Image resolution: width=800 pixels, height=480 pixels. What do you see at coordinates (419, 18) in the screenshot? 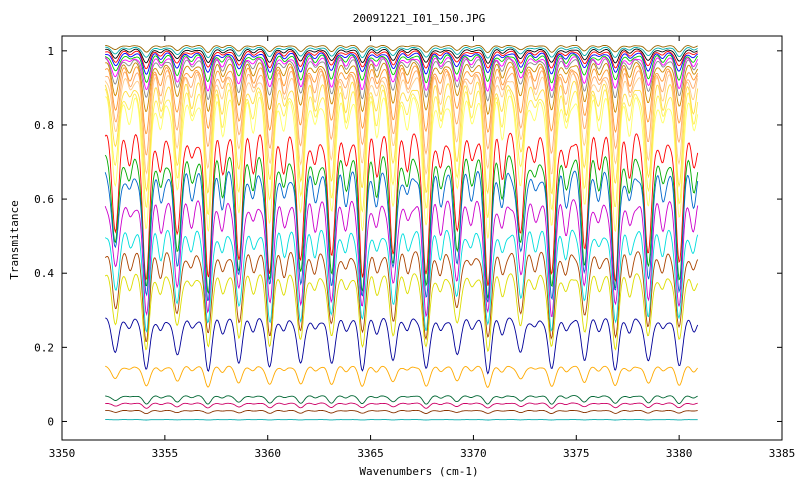
I see `chart-title: 20091221_I01_150.JPG` at bounding box center [419, 18].